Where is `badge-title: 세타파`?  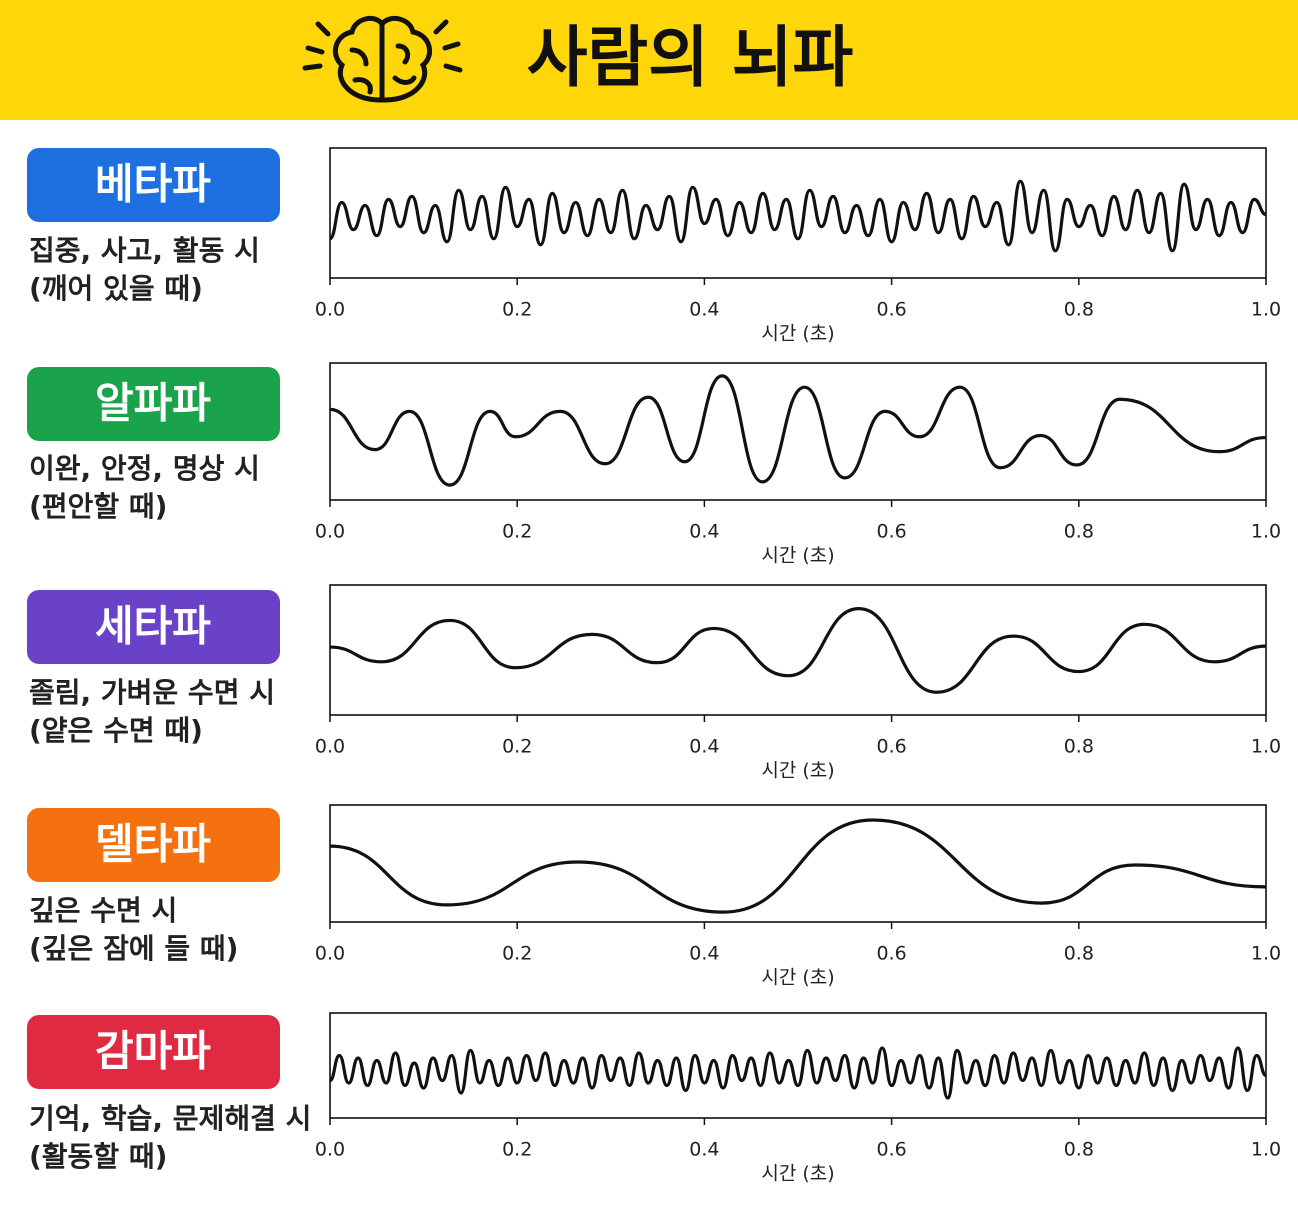 badge-title: 세타파 is located at coordinates (153, 626).